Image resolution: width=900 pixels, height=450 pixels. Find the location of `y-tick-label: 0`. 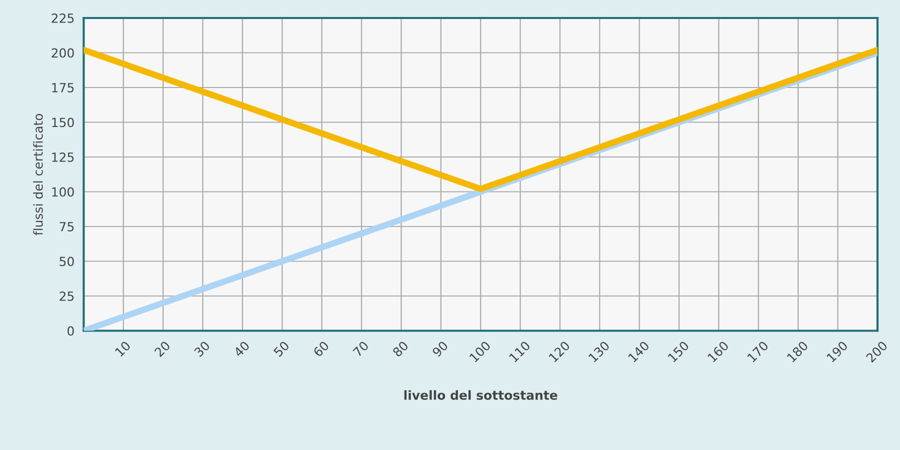

y-tick-label: 0 is located at coordinates (71, 331).